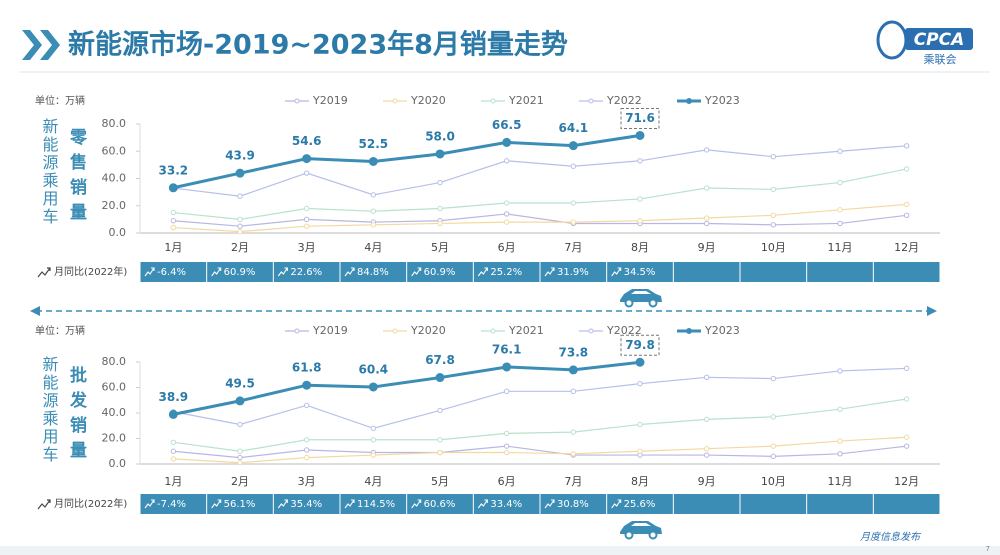 The height and width of the screenshot is (555, 1000). I want to click on car-icon, so click(641, 530).